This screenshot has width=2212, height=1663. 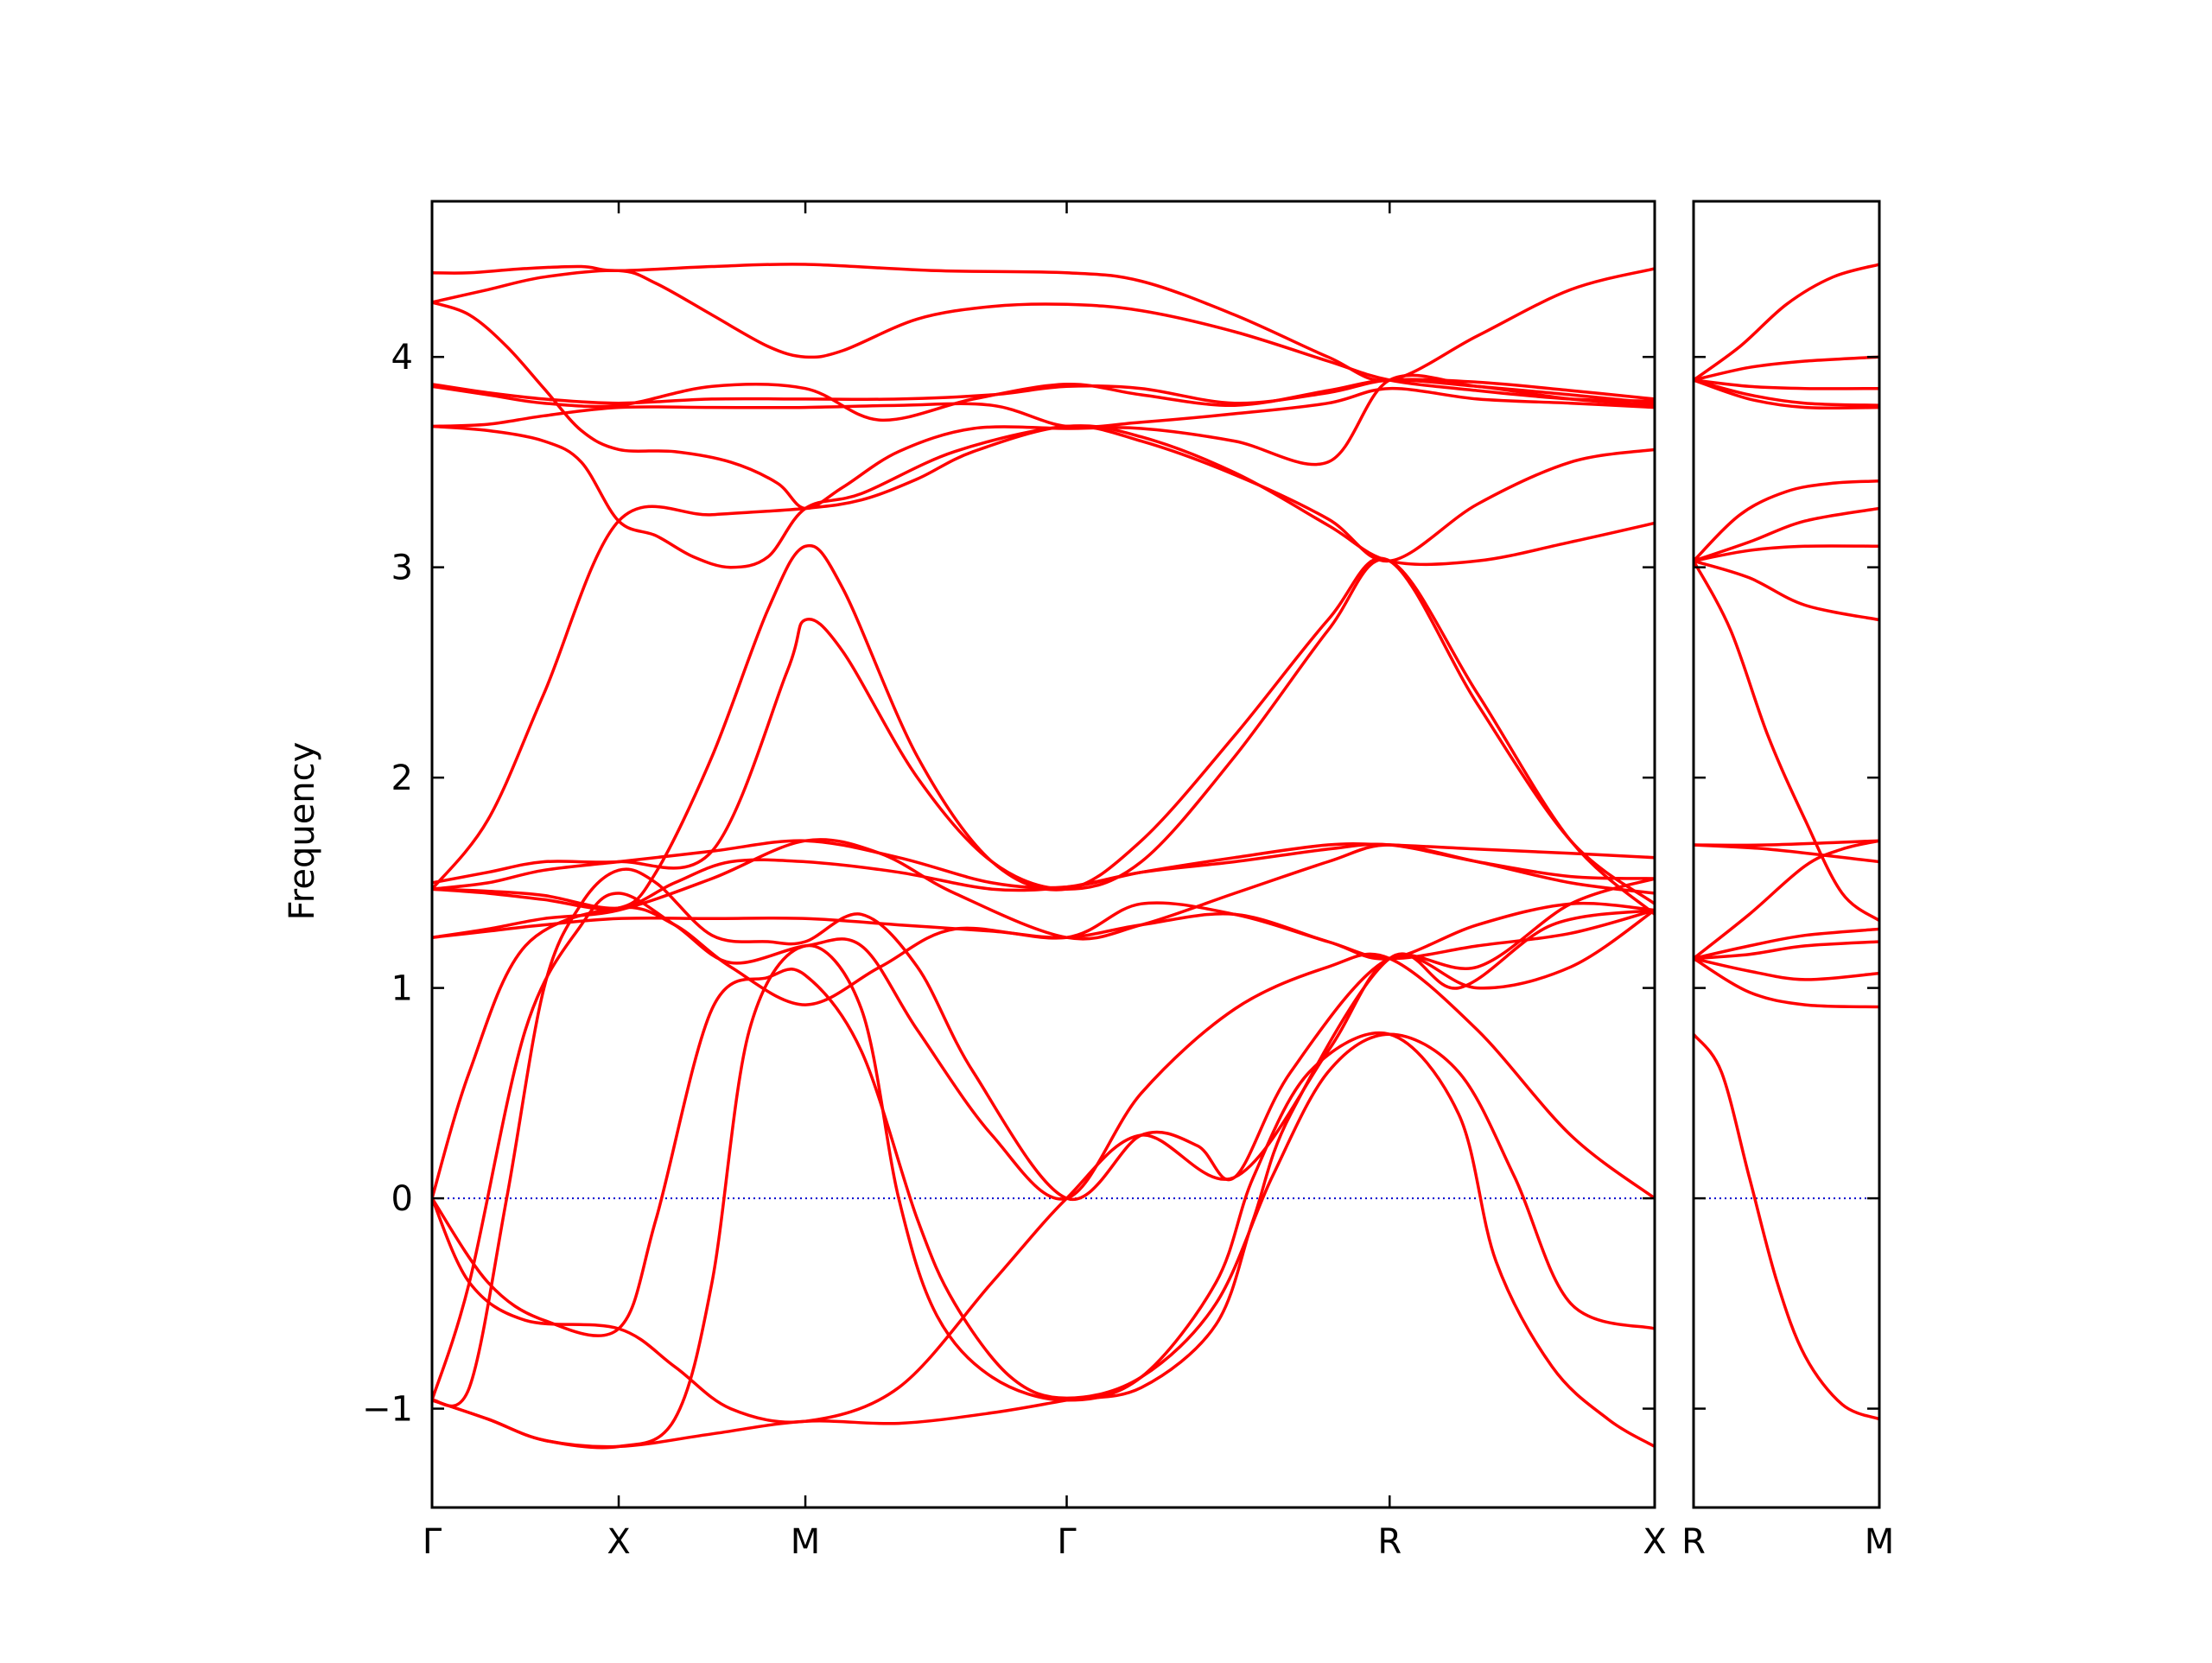 I want to click on bands-group, so click(x=1786, y=842).